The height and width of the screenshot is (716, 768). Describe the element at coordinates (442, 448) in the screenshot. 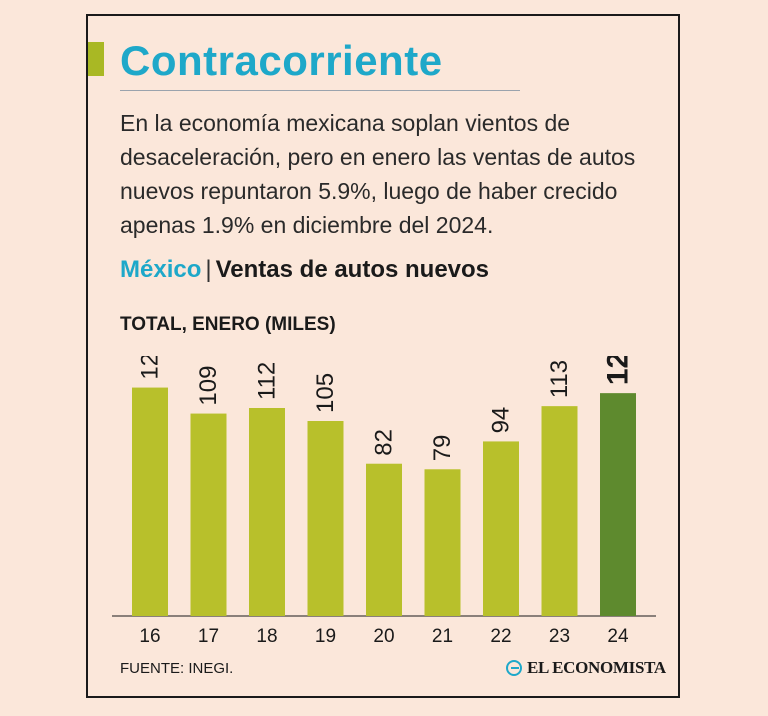

I see `data-label-21: 79` at that location.